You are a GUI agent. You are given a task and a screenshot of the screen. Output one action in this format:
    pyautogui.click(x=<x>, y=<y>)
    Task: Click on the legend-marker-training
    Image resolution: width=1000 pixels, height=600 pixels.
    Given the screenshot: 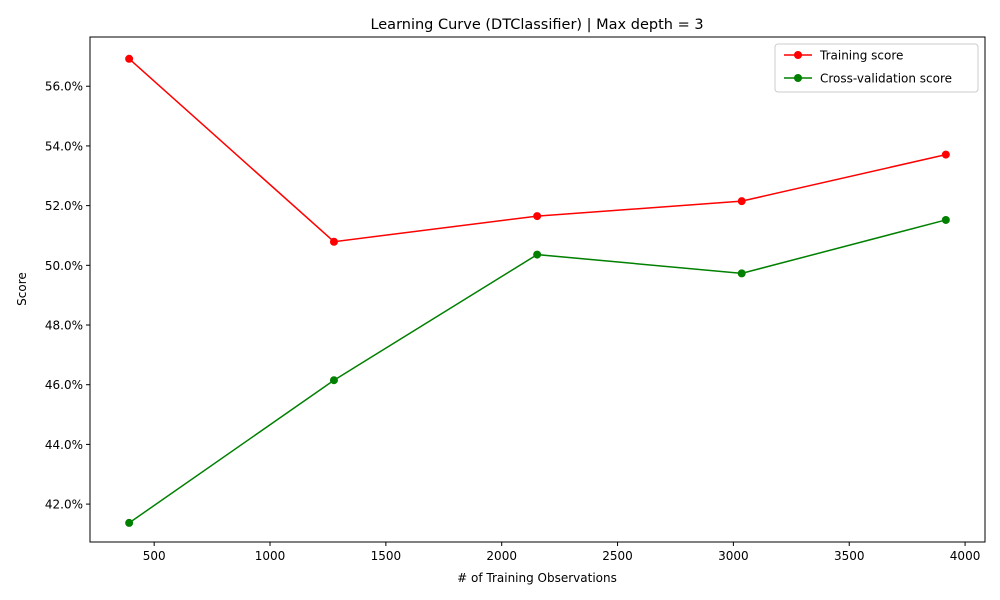 What is the action you would take?
    pyautogui.click(x=798, y=55)
    